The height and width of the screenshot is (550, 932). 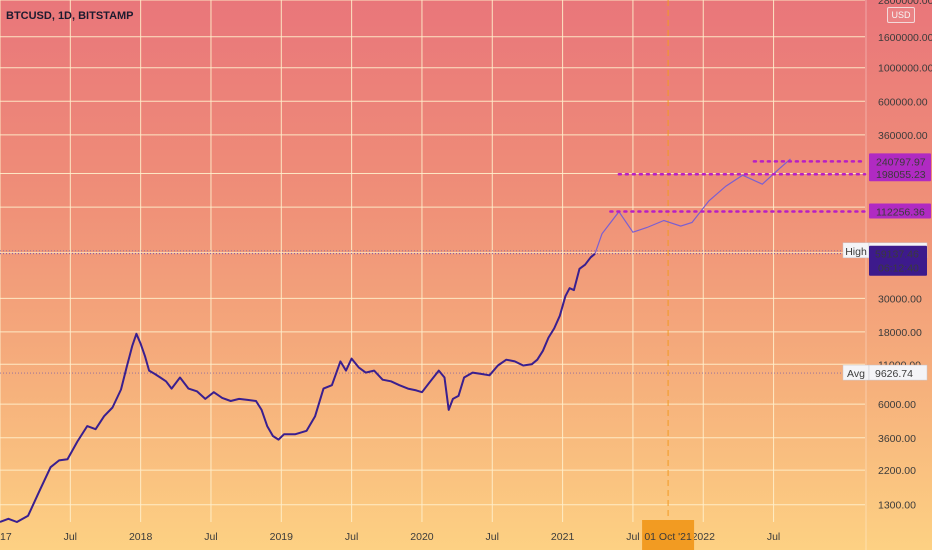 I want to click on x-tick-label-10: 2022, so click(x=704, y=537).